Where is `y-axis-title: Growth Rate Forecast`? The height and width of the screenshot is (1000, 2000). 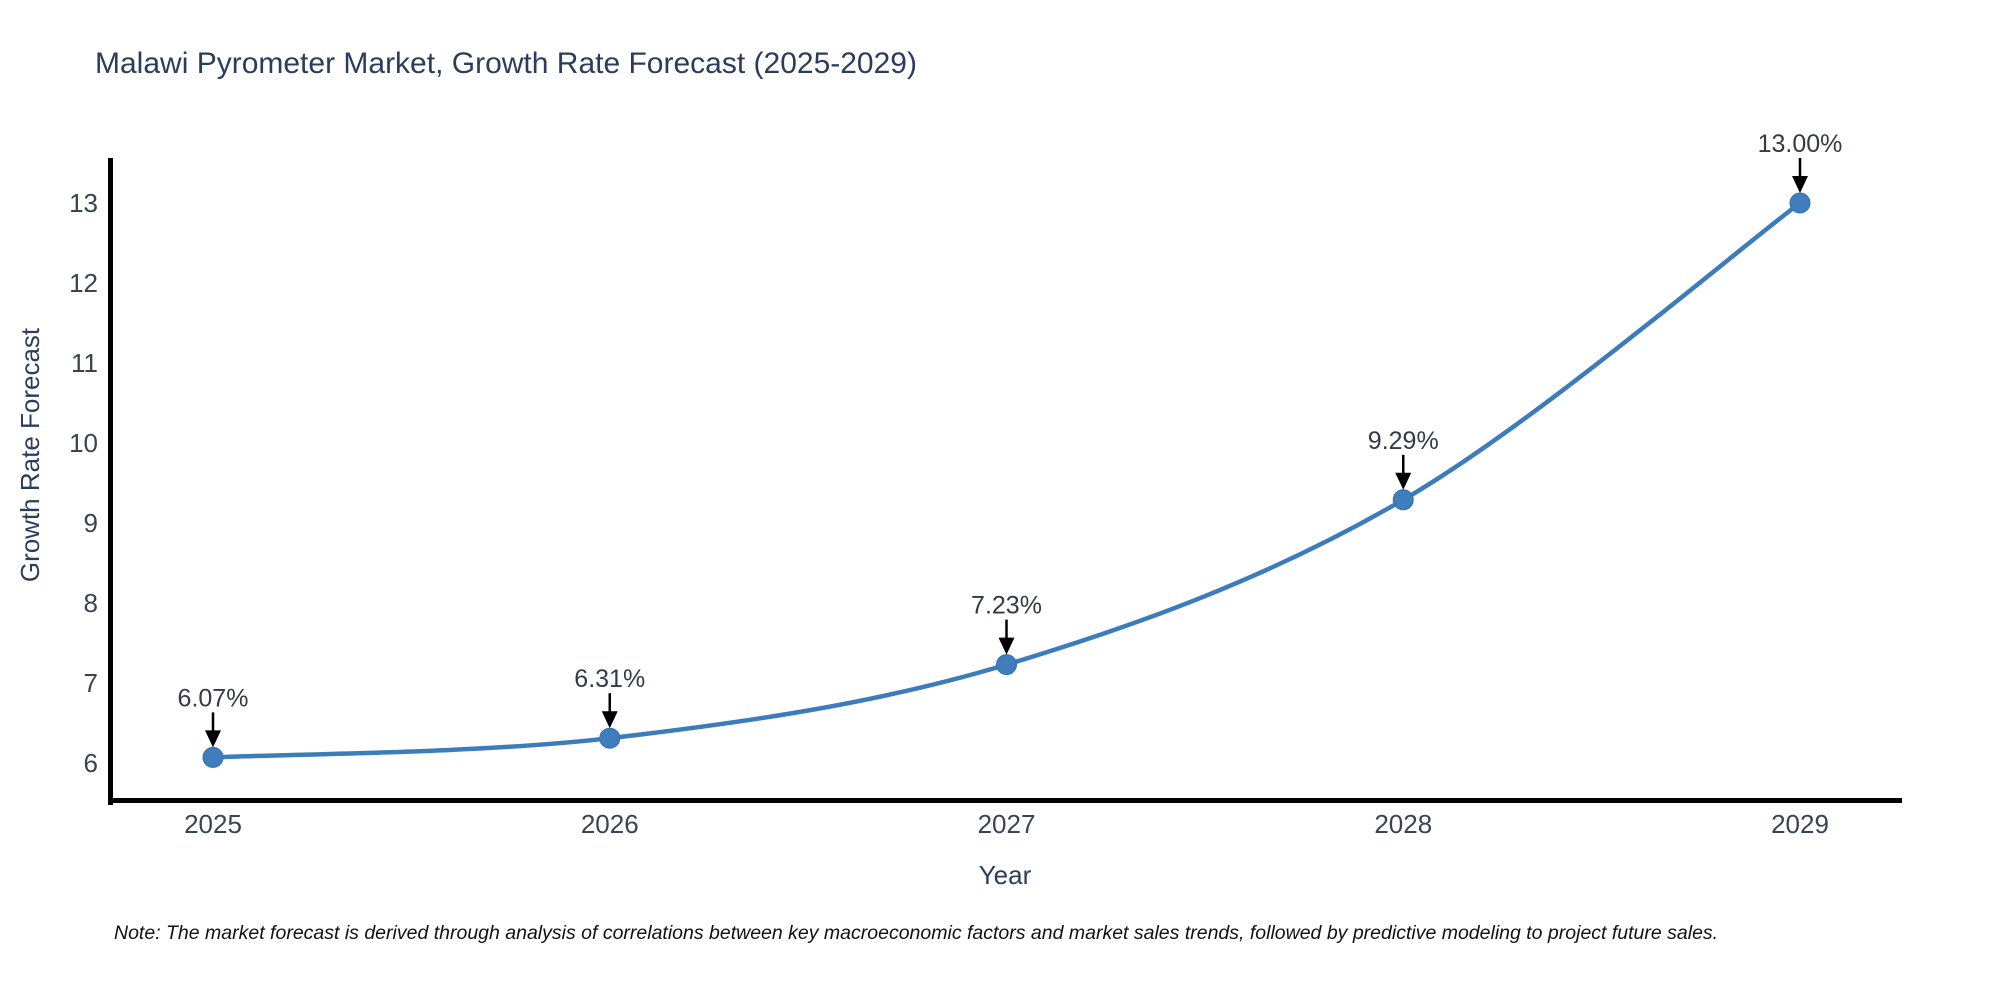
y-axis-title: Growth Rate Forecast is located at coordinates (30, 455).